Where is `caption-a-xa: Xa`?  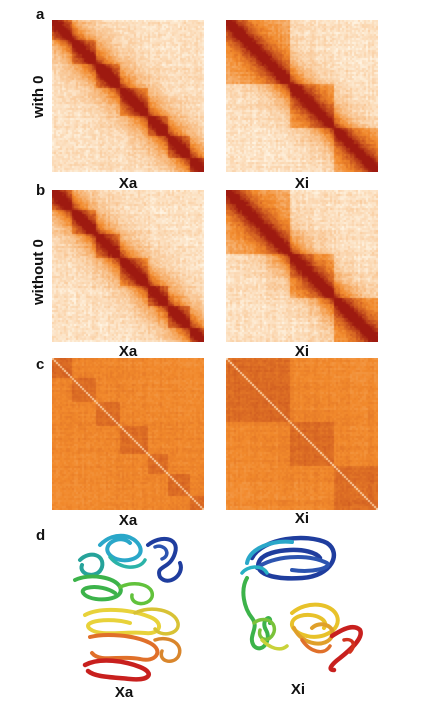 caption-a-xa: Xa is located at coordinates (128, 183).